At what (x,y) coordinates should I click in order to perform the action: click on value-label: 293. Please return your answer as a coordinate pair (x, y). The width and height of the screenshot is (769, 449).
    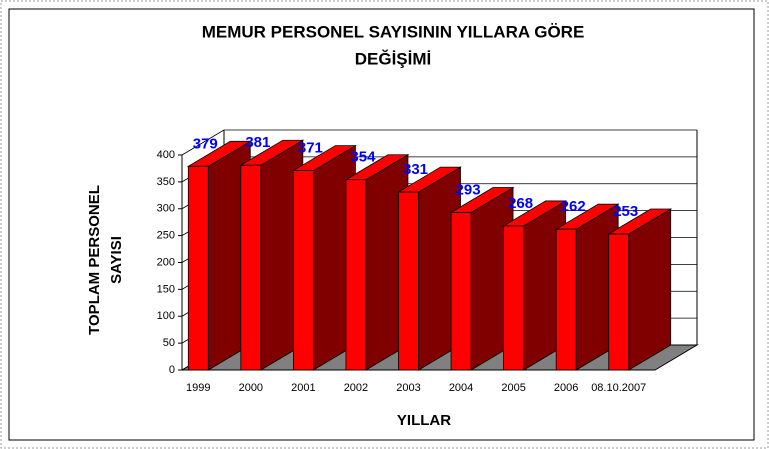
    Looking at the image, I should click on (468, 189).